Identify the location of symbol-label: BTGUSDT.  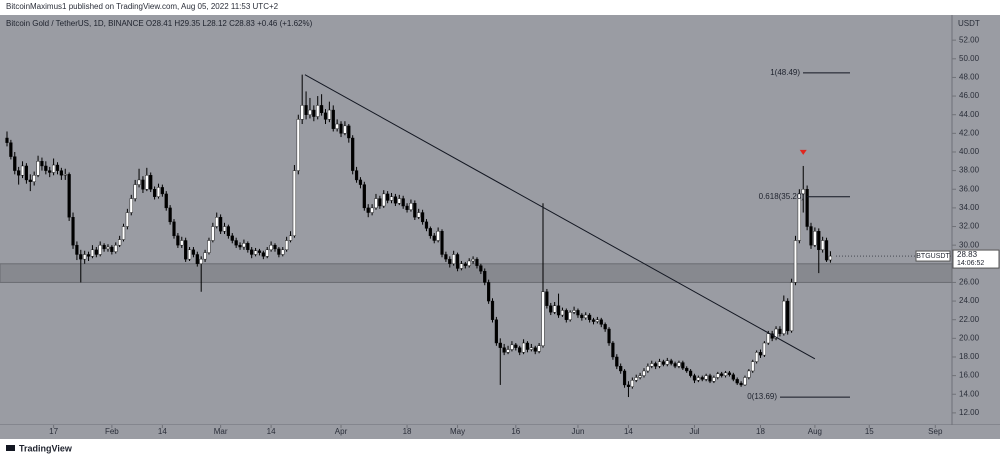
(933, 256).